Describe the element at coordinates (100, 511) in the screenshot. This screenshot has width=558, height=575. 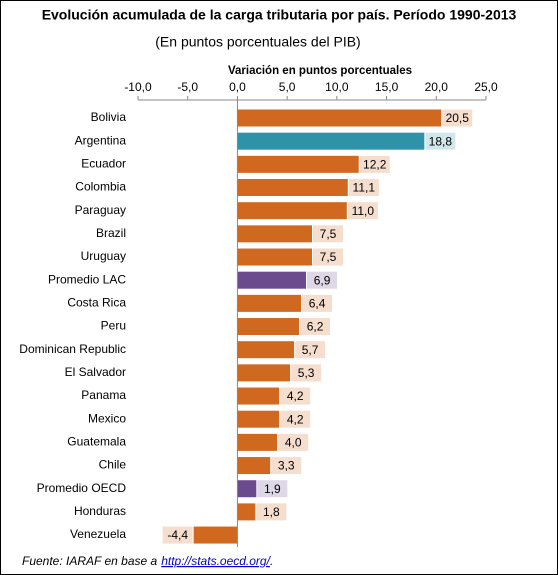
I see `category-label: Honduras` at that location.